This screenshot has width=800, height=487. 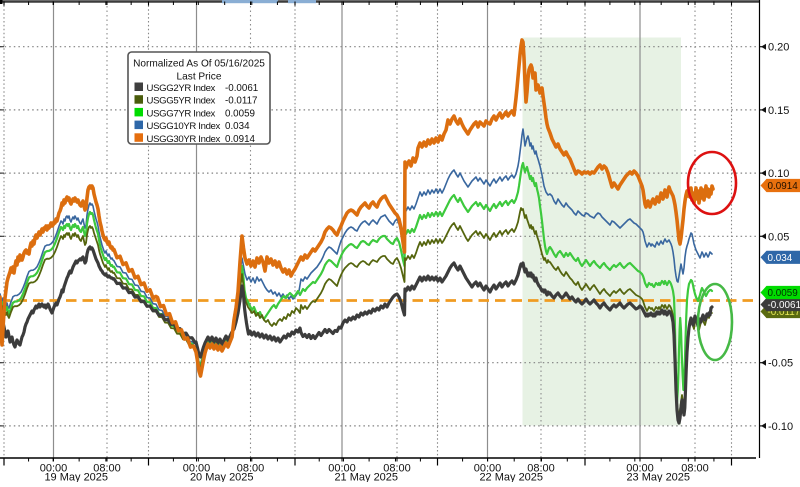 What do you see at coordinates (780, 427) in the screenshot?
I see `svg-text: -0.10` at bounding box center [780, 427].